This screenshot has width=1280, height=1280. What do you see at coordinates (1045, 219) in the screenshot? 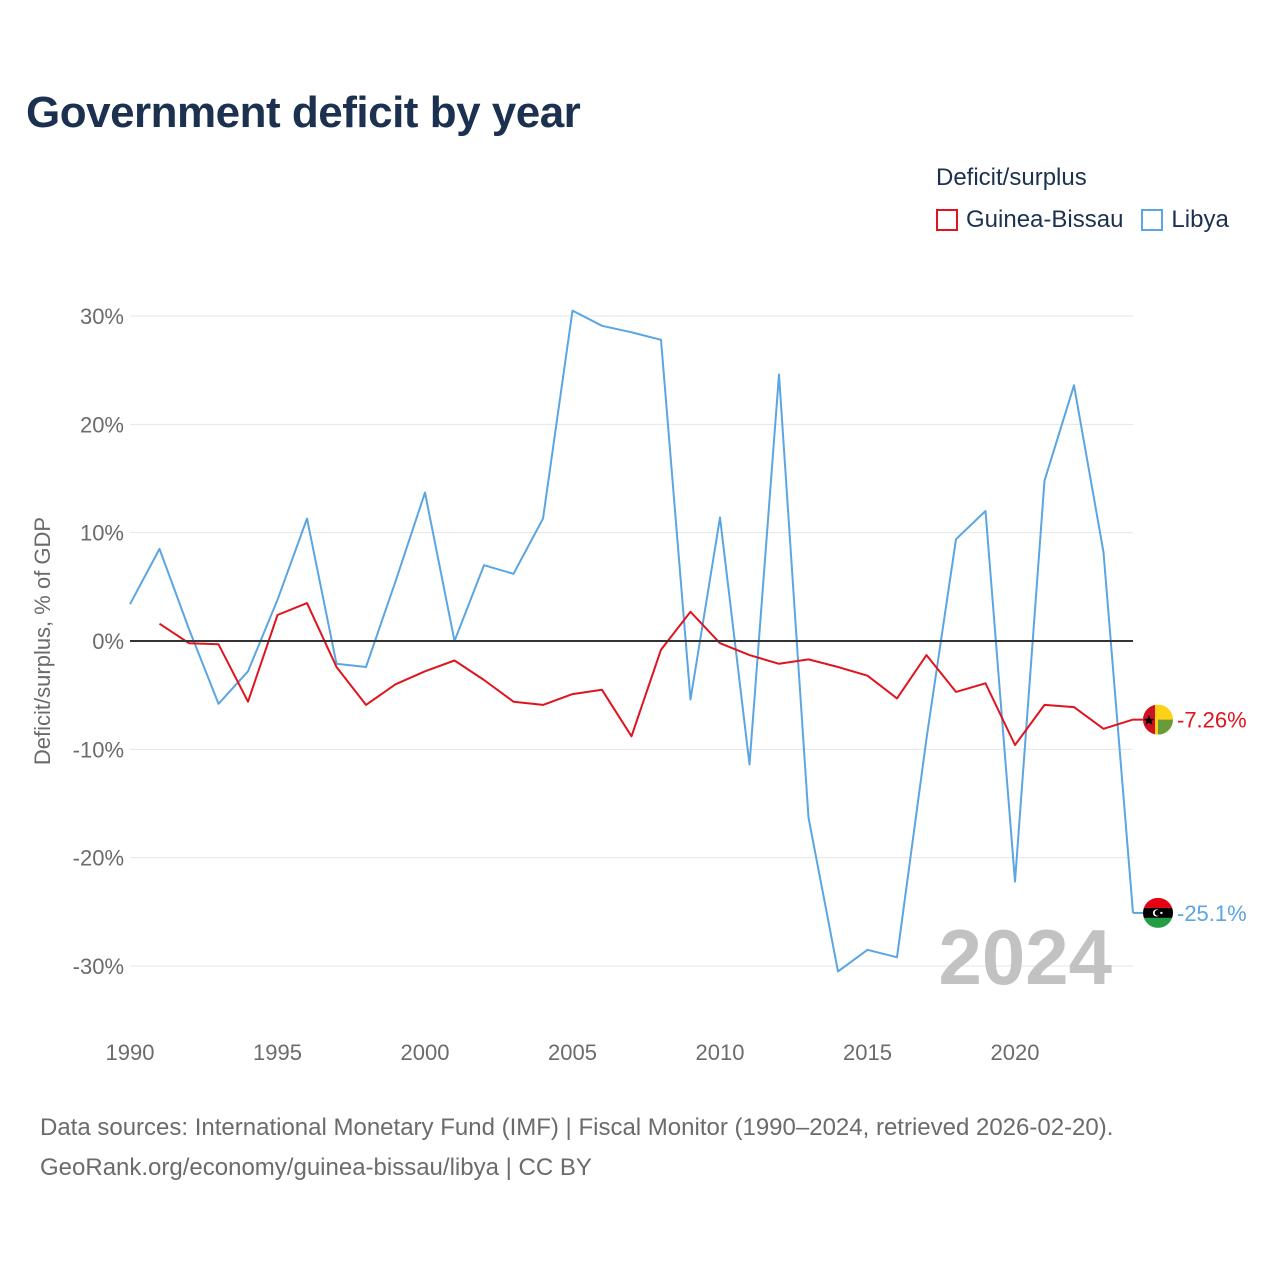
I see `legend-label-guinea-bissau: Guinea-Bissau` at bounding box center [1045, 219].